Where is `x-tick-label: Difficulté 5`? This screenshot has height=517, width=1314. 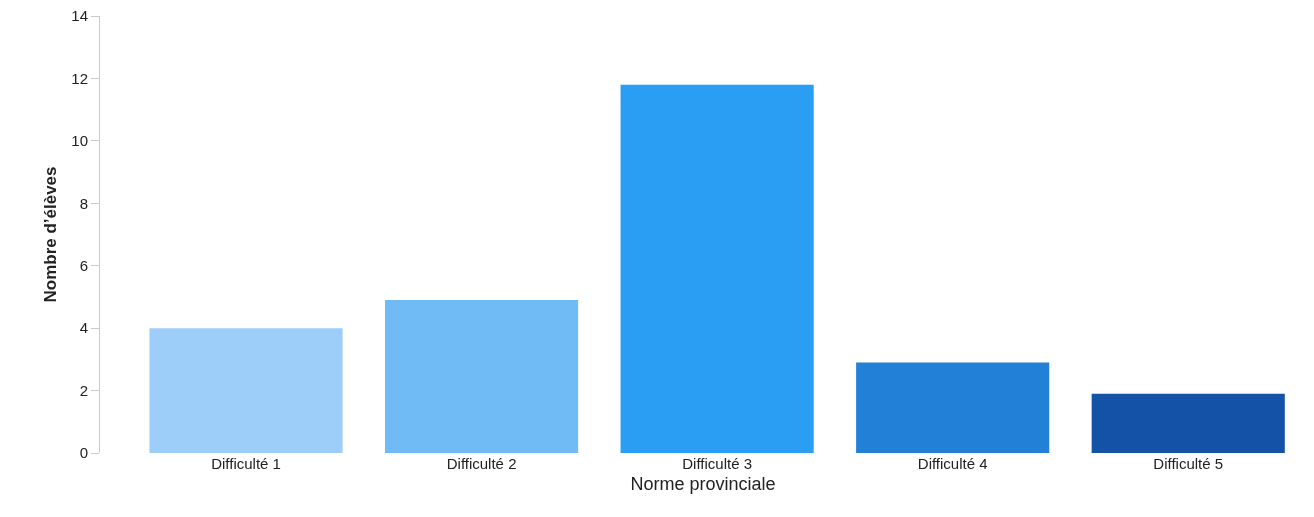 x-tick-label: Difficulté 5 is located at coordinates (1188, 463).